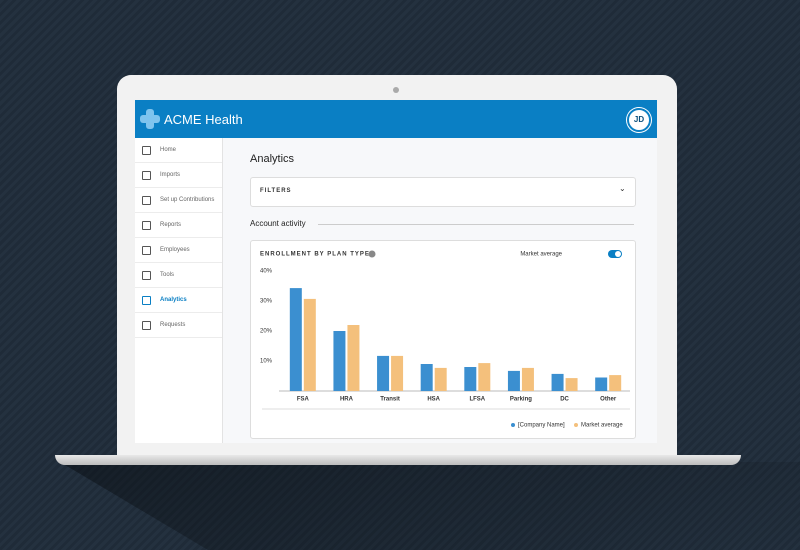 This screenshot has height=550, width=800. Describe the element at coordinates (203, 119) in the screenshot. I see `brand: ACME Health` at that location.